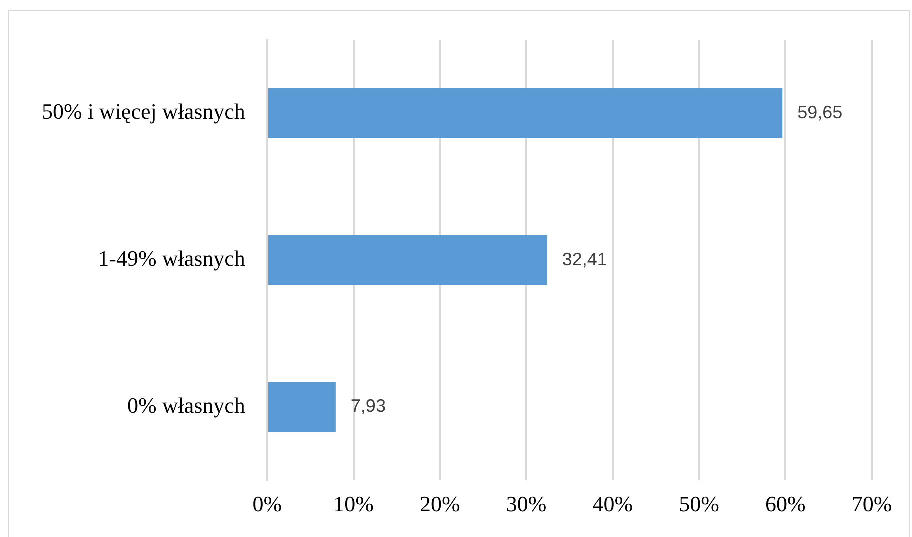  Describe the element at coordinates (585, 259) in the screenshot. I see `data-label: 32,41` at that location.